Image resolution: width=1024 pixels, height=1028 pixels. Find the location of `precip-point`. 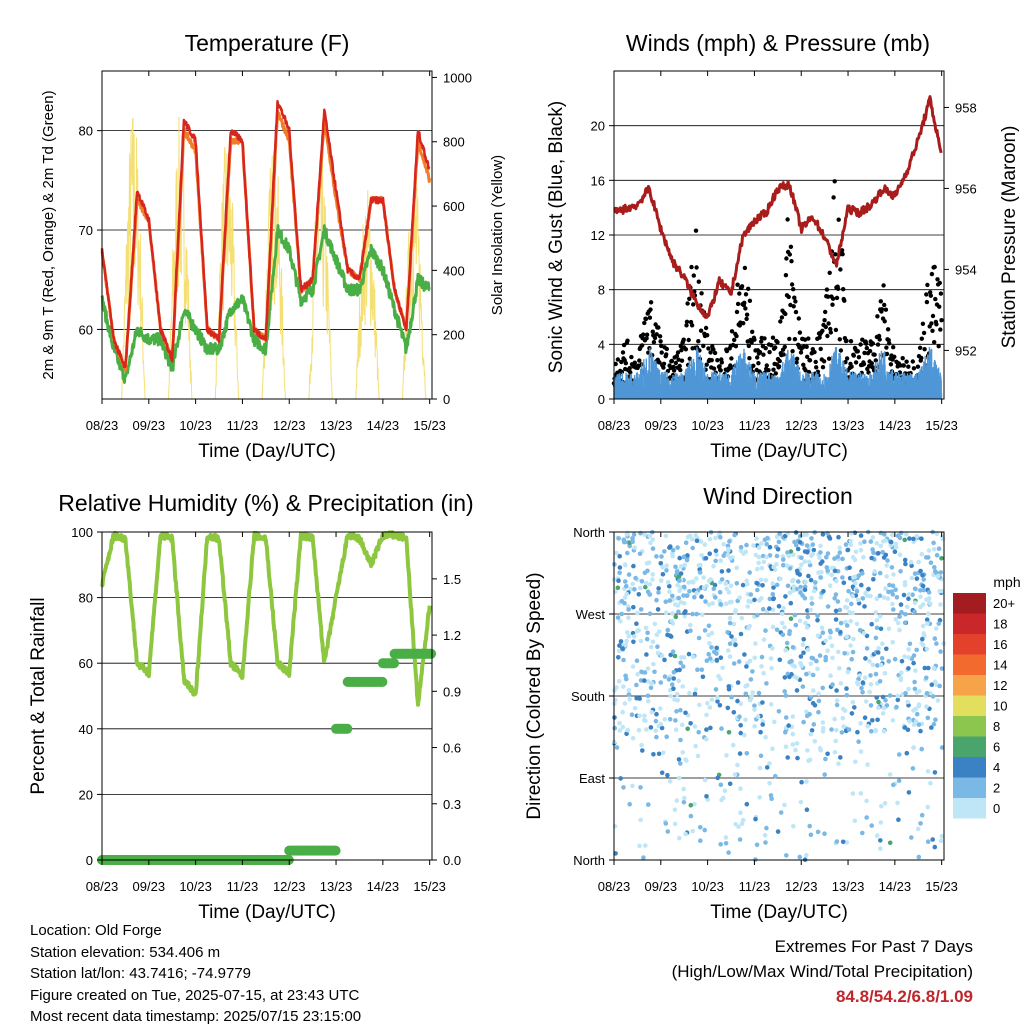

precip-point is located at coordinates (335, 850).